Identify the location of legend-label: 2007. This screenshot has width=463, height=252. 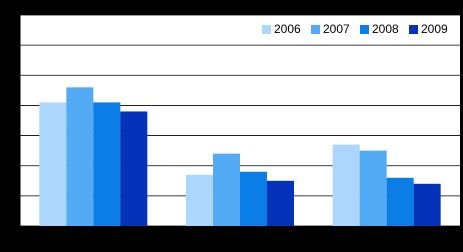
(336, 29).